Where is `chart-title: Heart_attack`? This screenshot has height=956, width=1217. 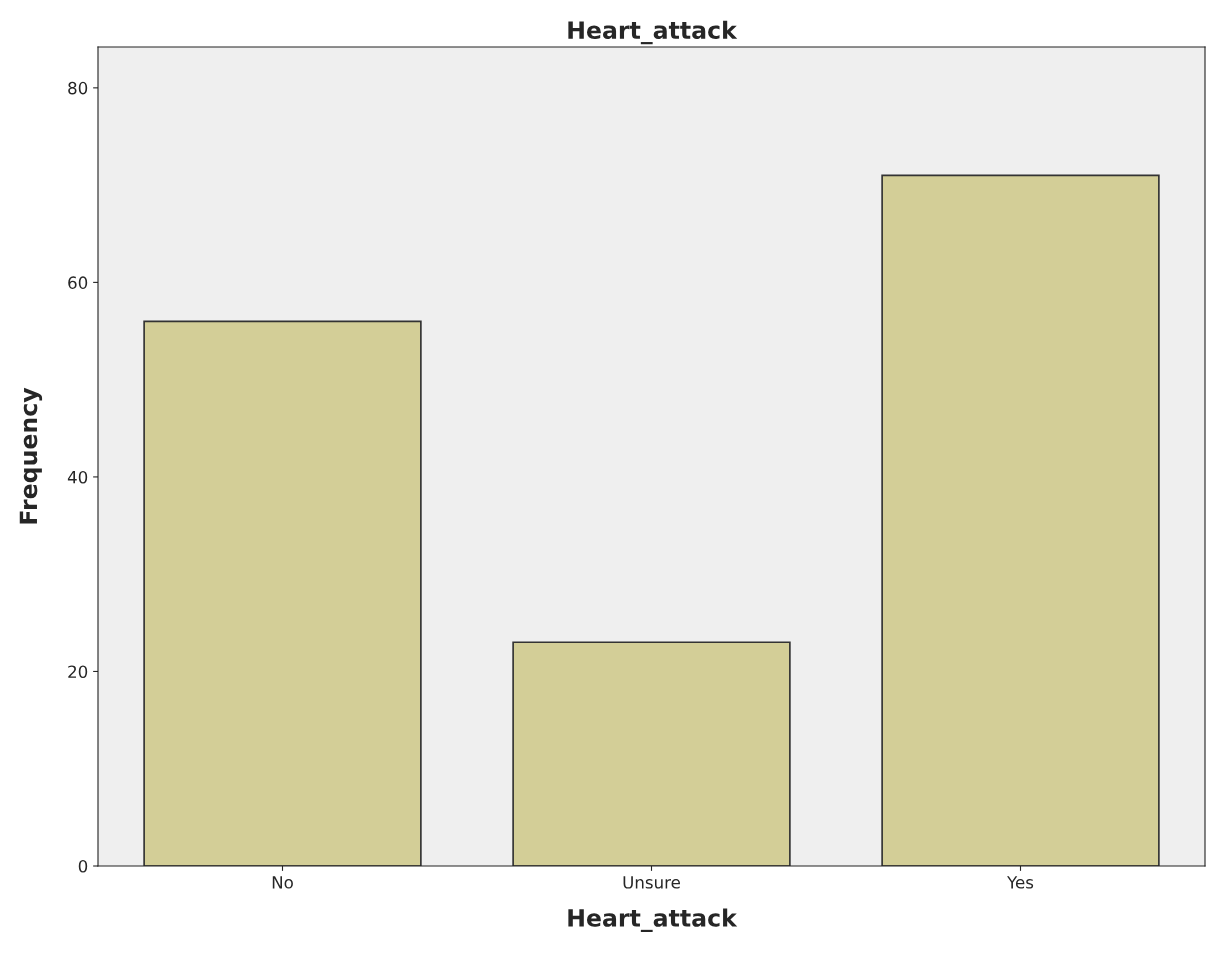 chart-title: Heart_attack is located at coordinates (653, 32).